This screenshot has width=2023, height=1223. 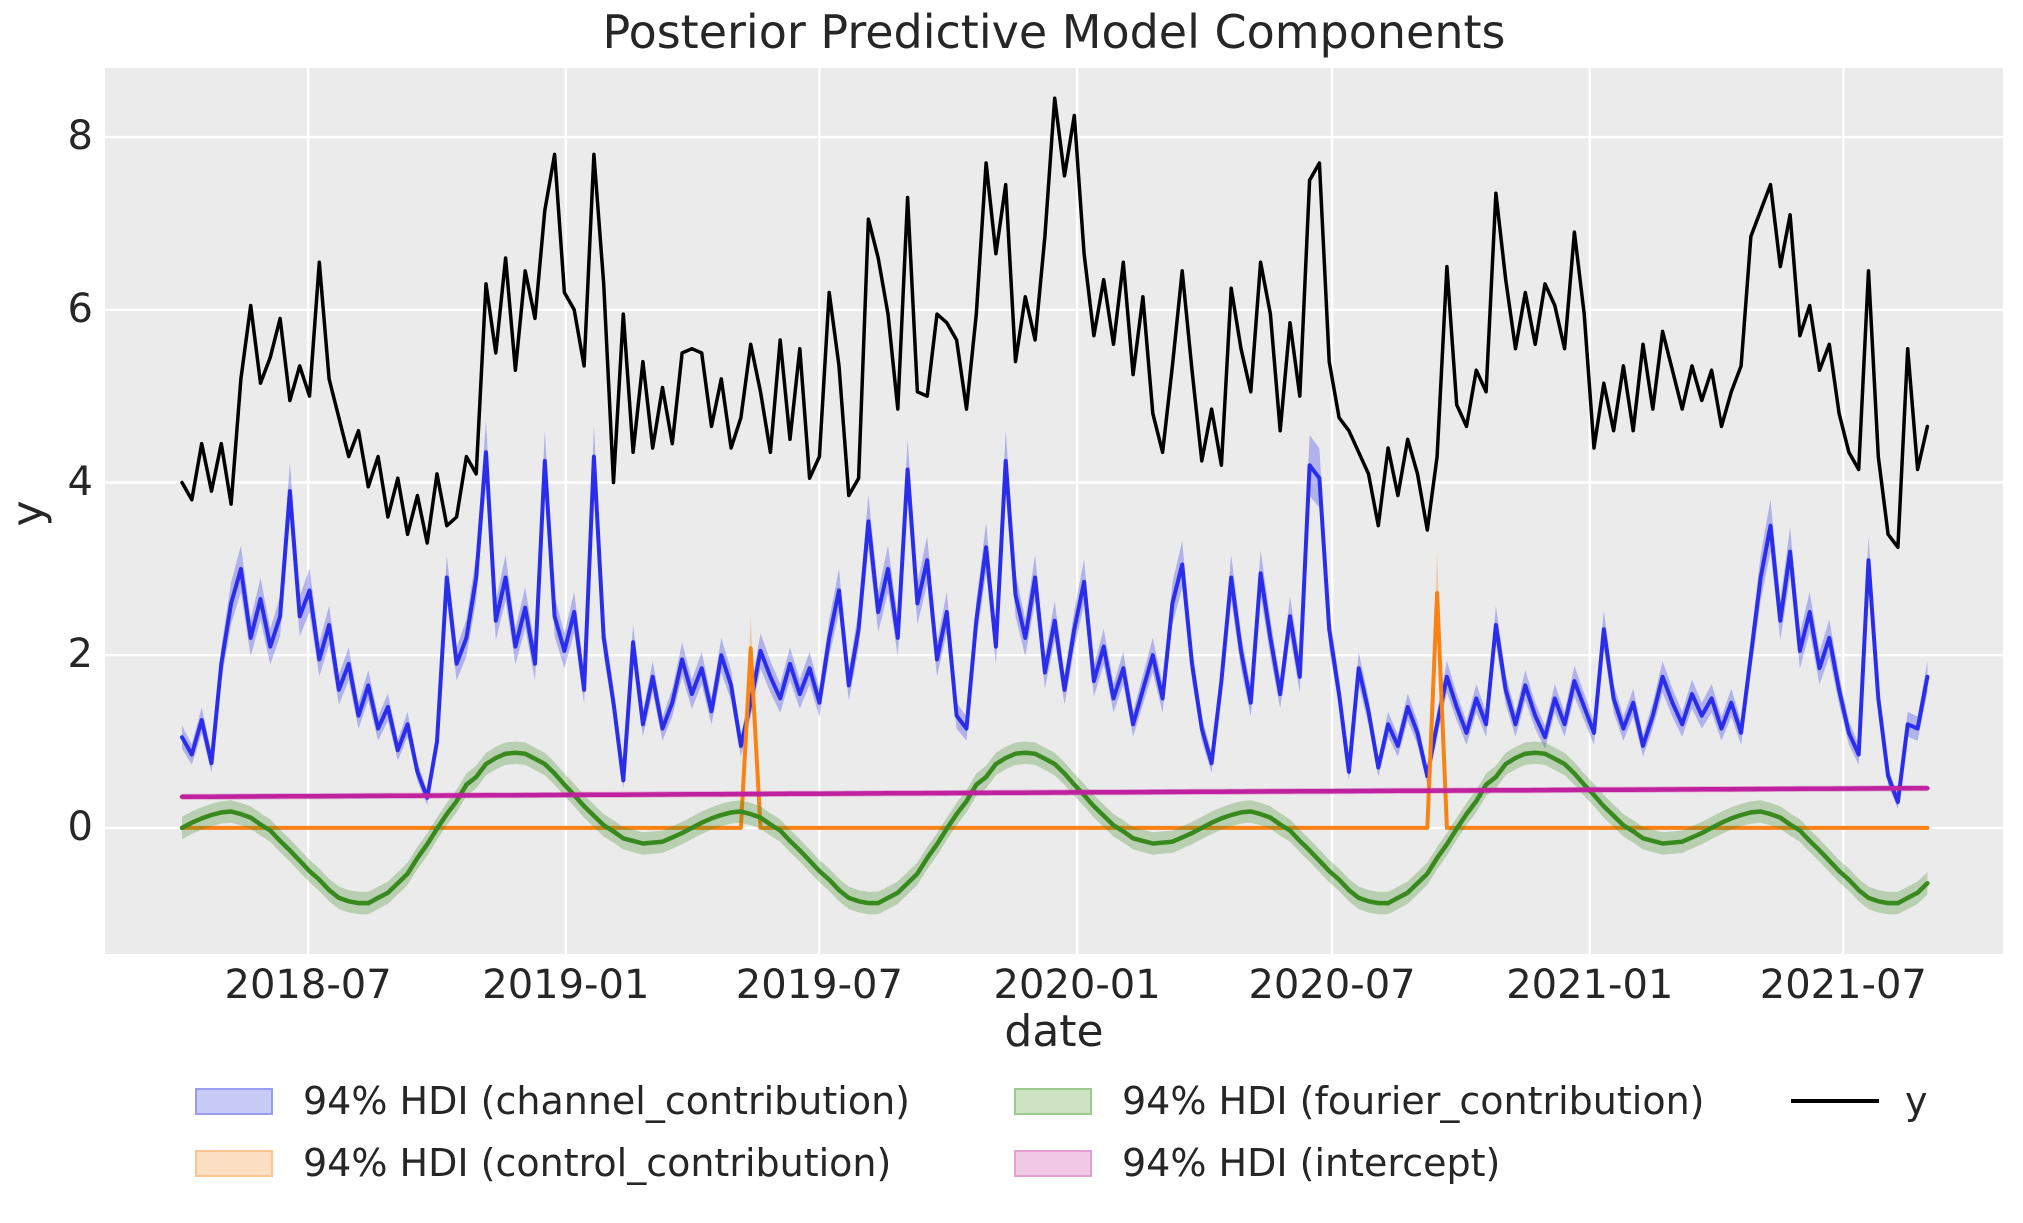 I want to click on legend-label: 94% HDI (fourier_contribution), so click(x=1413, y=1101).